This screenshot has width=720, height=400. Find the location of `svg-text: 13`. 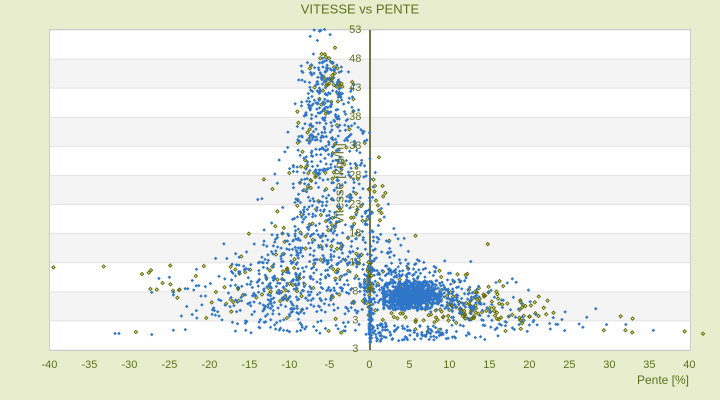

svg-text: 13 is located at coordinates (355, 263).